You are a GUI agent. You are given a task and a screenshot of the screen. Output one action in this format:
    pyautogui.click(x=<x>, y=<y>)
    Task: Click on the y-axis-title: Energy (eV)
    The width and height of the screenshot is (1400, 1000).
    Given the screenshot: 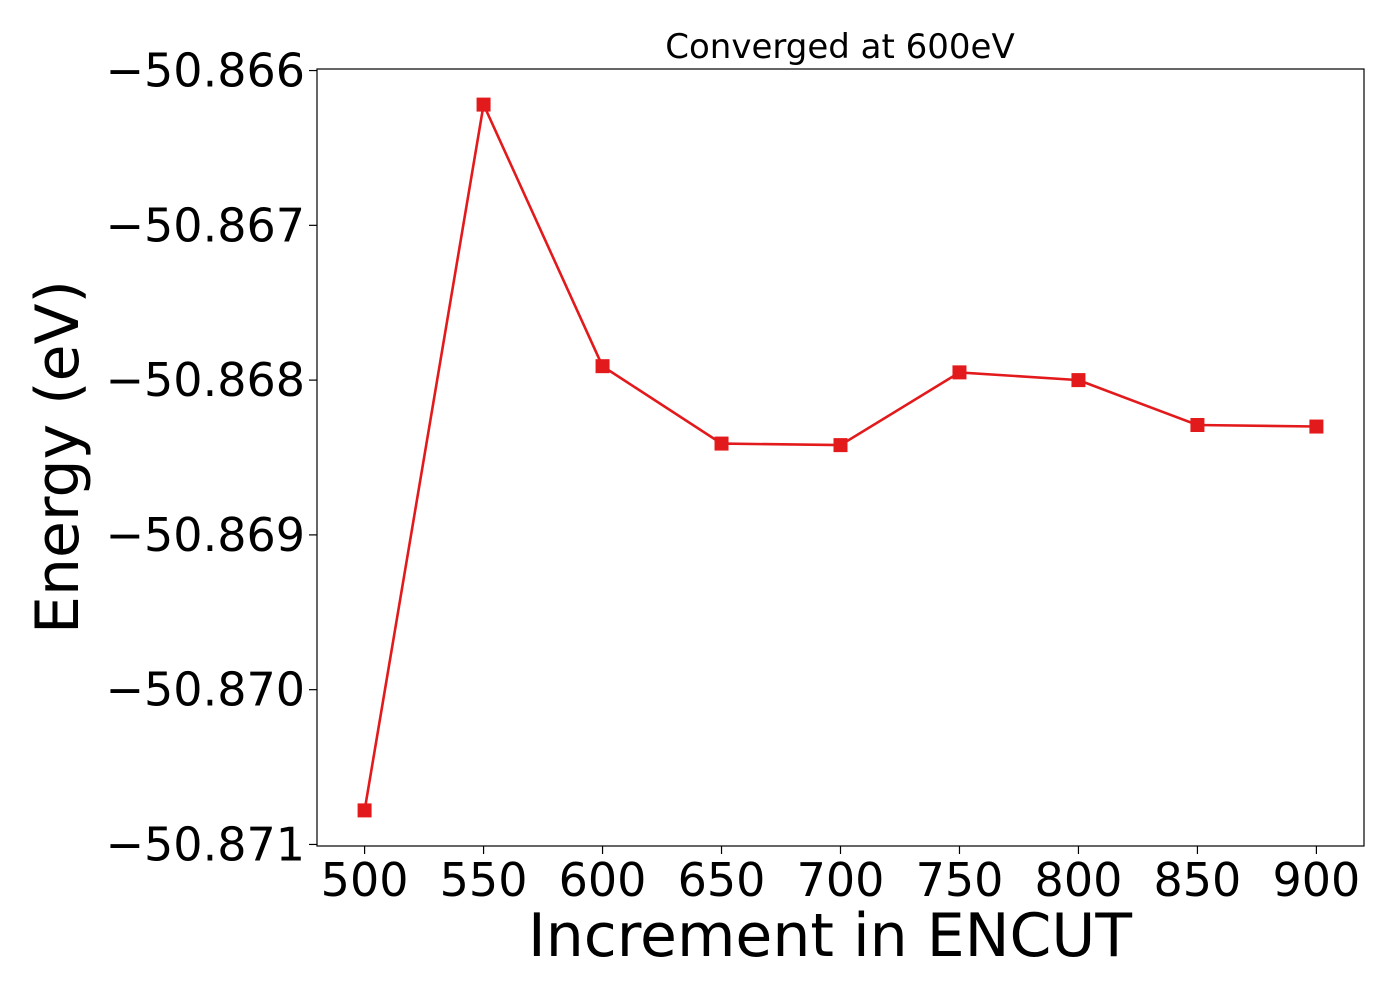 What is the action you would take?
    pyautogui.click(x=58, y=457)
    